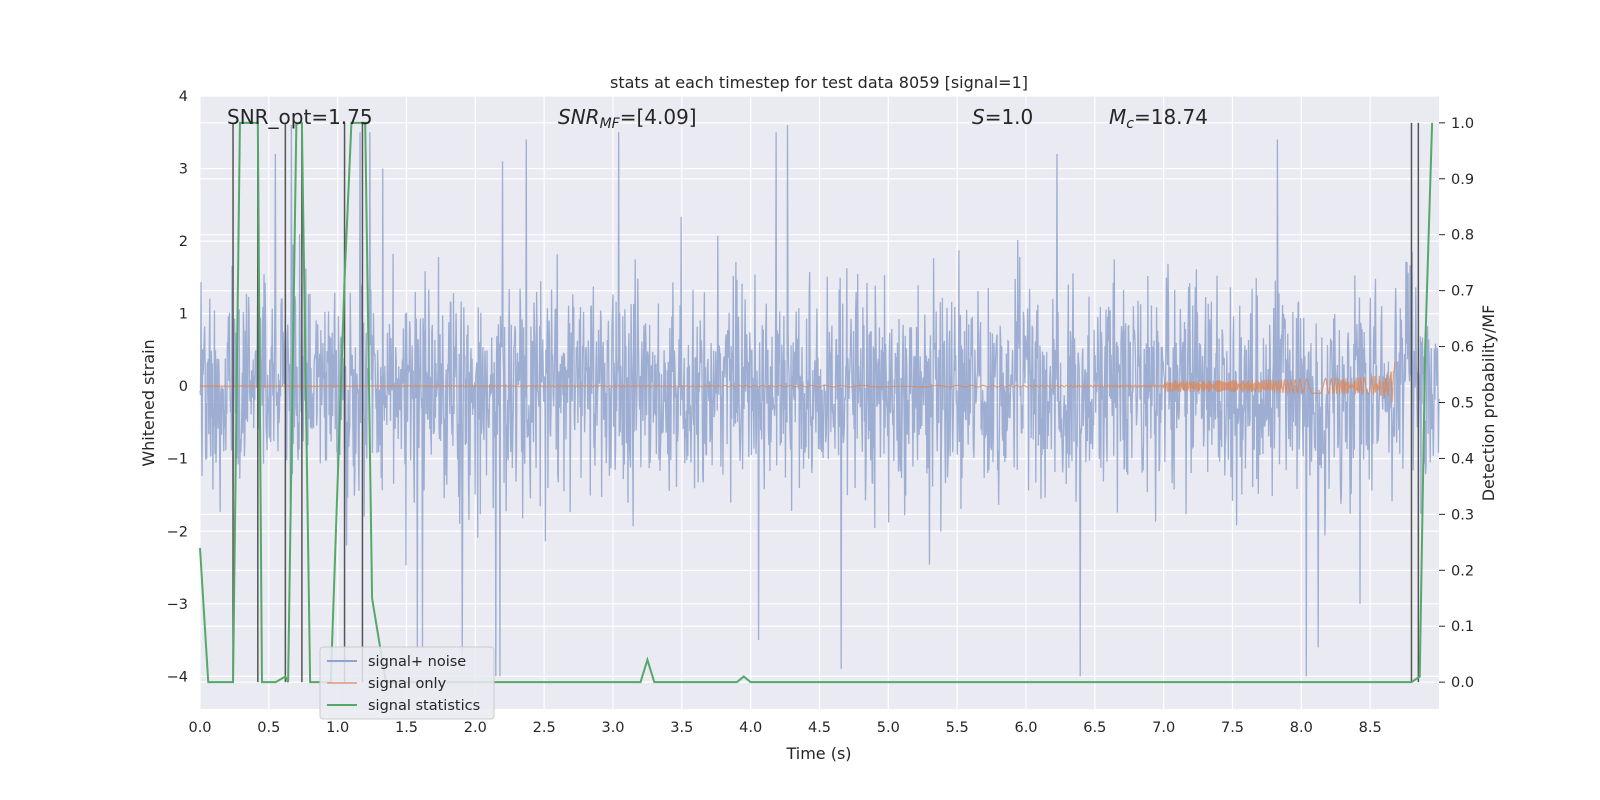 This screenshot has width=1600, height=800. What do you see at coordinates (681, 728) in the screenshot?
I see `x-tick-label: 3.5` at bounding box center [681, 728].